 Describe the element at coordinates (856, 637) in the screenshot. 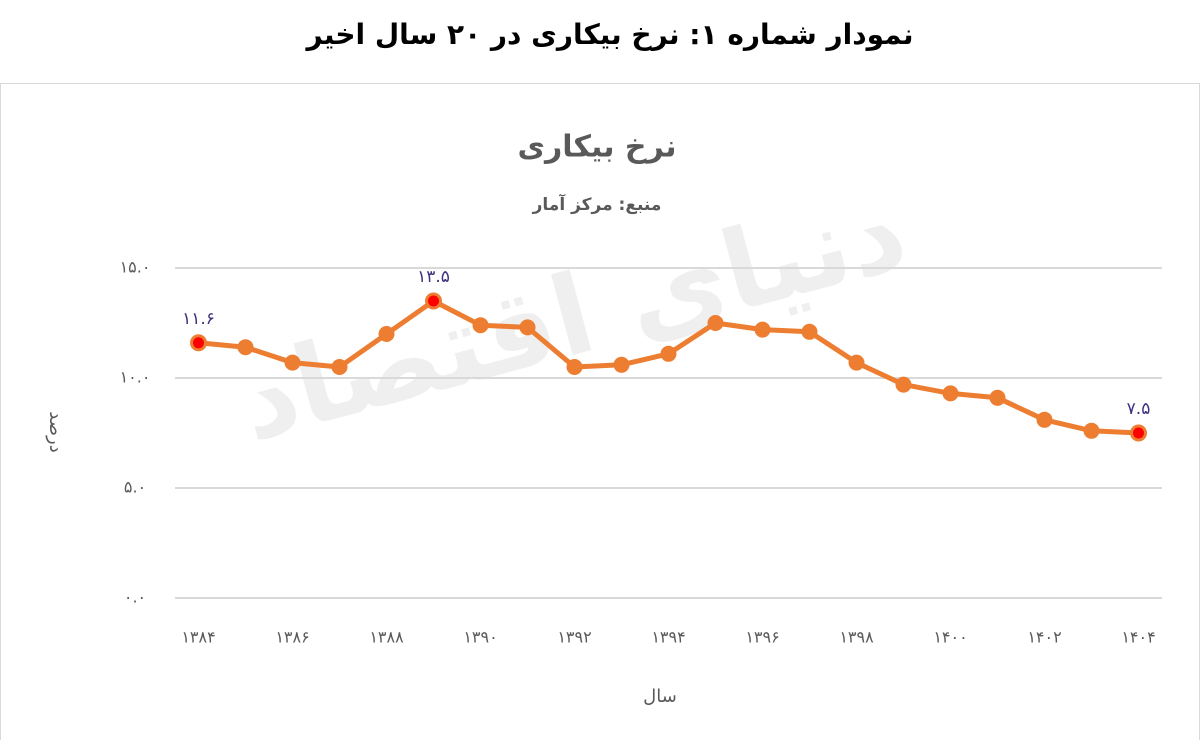

I see `x-tick-label: ۱۳۹۸` at that location.